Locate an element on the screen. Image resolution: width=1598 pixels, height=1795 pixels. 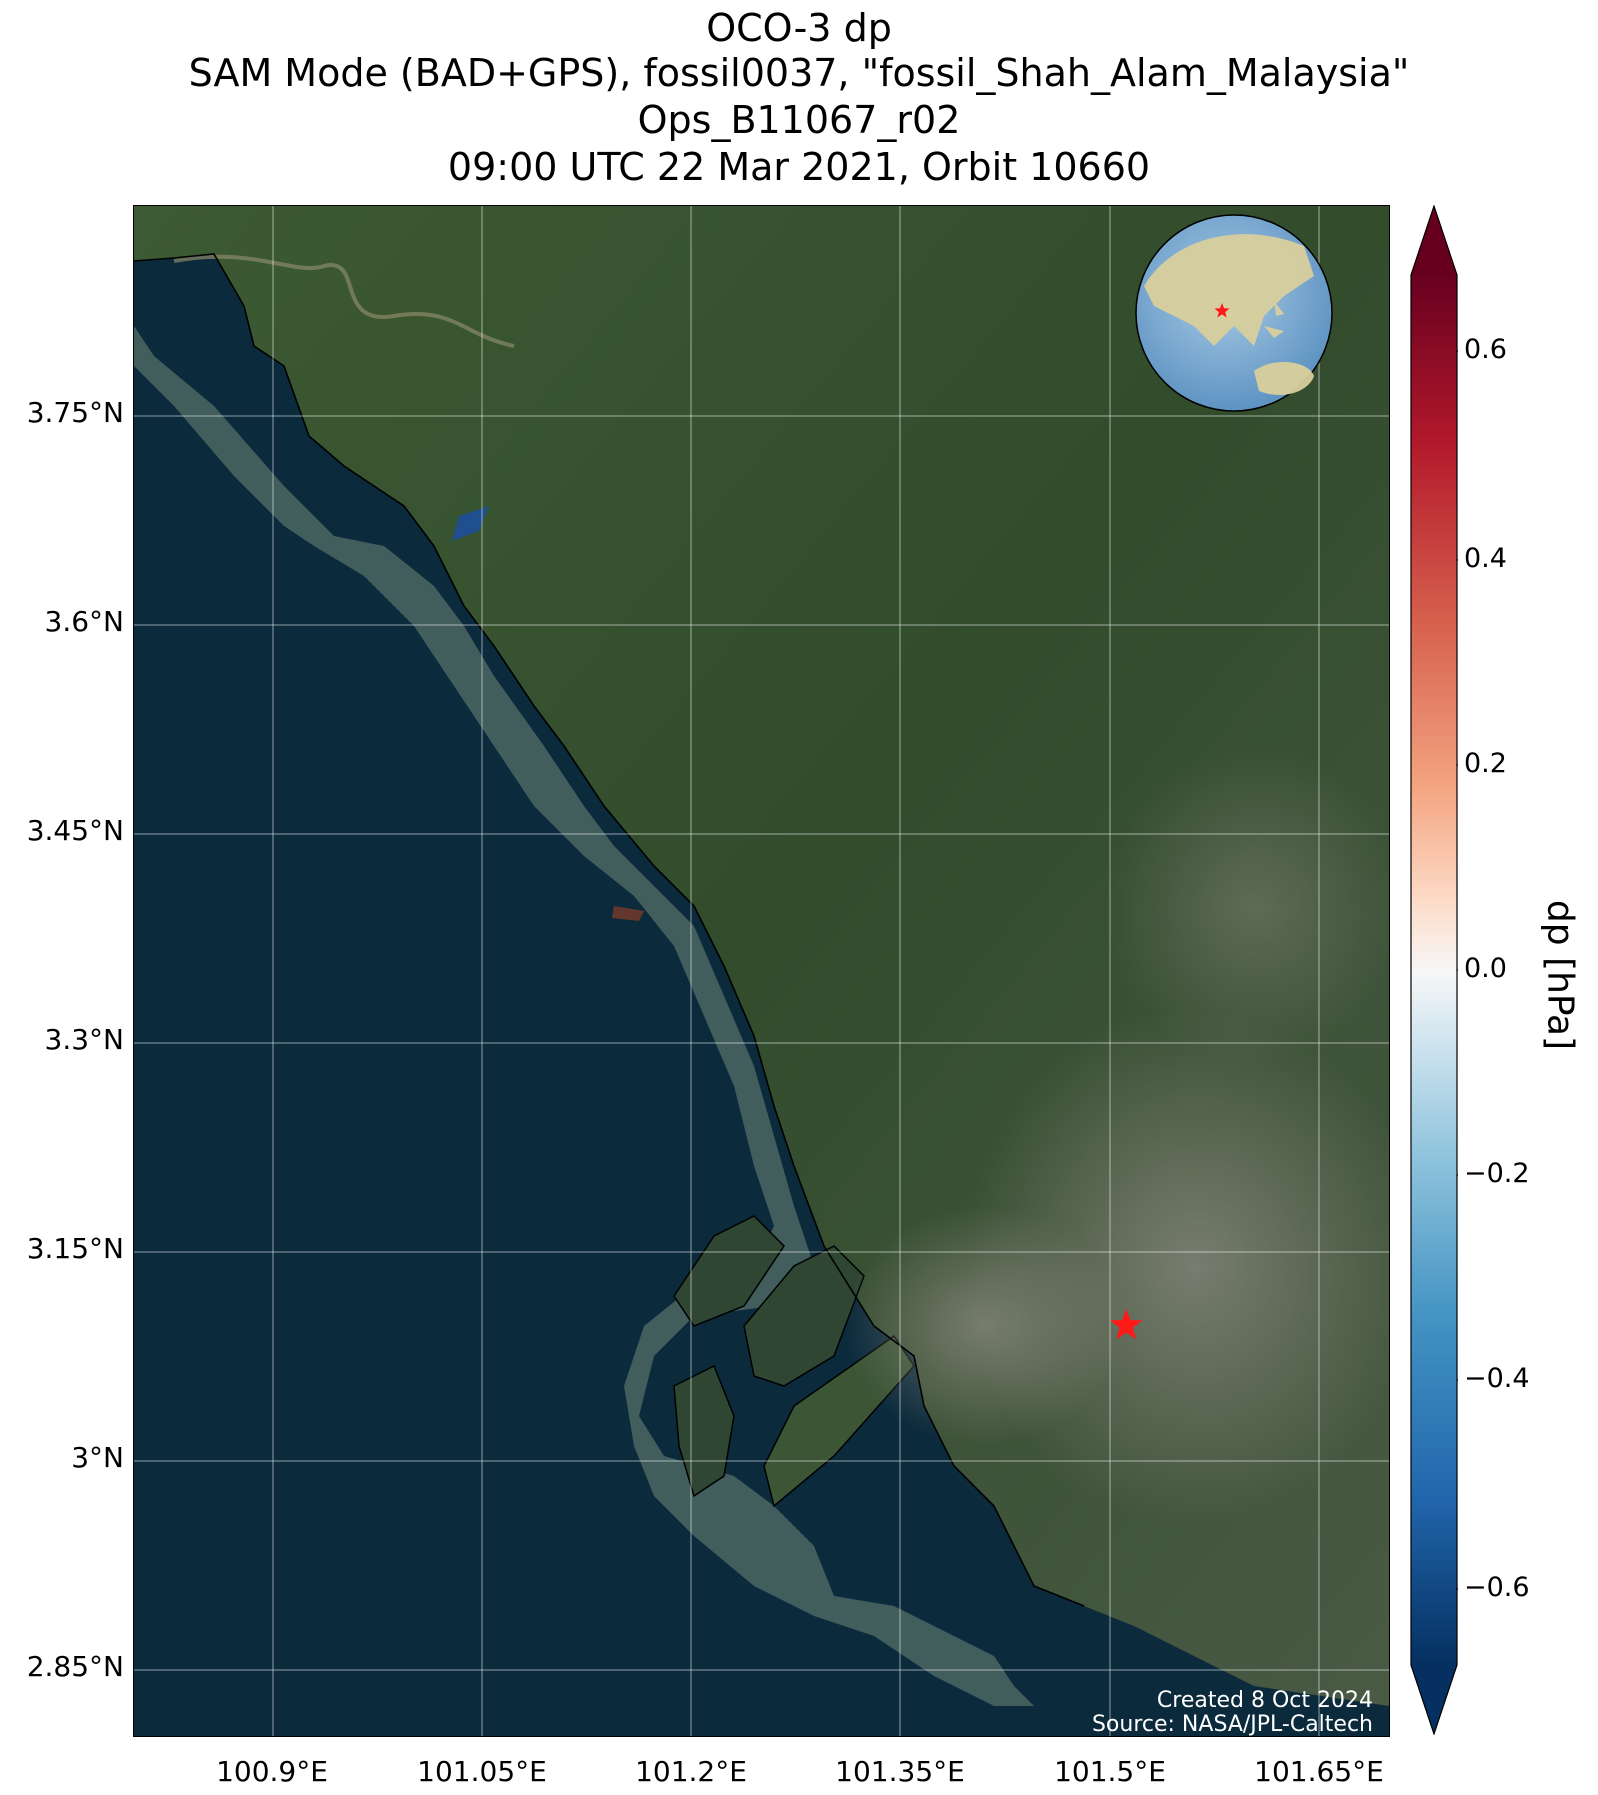
colorbar-tick-label: −0.4 is located at coordinates (1497, 1378).